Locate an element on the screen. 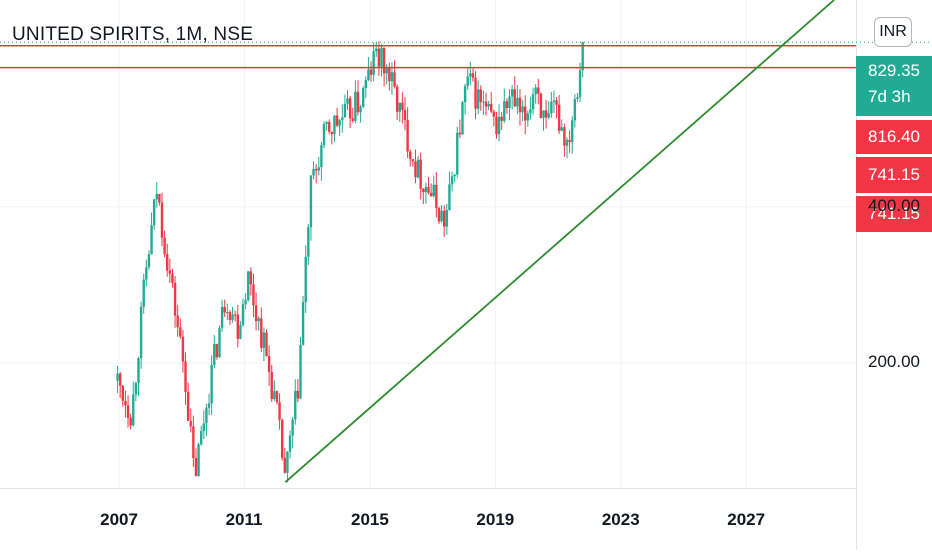  x-tick-label: 2007 is located at coordinates (119, 519).